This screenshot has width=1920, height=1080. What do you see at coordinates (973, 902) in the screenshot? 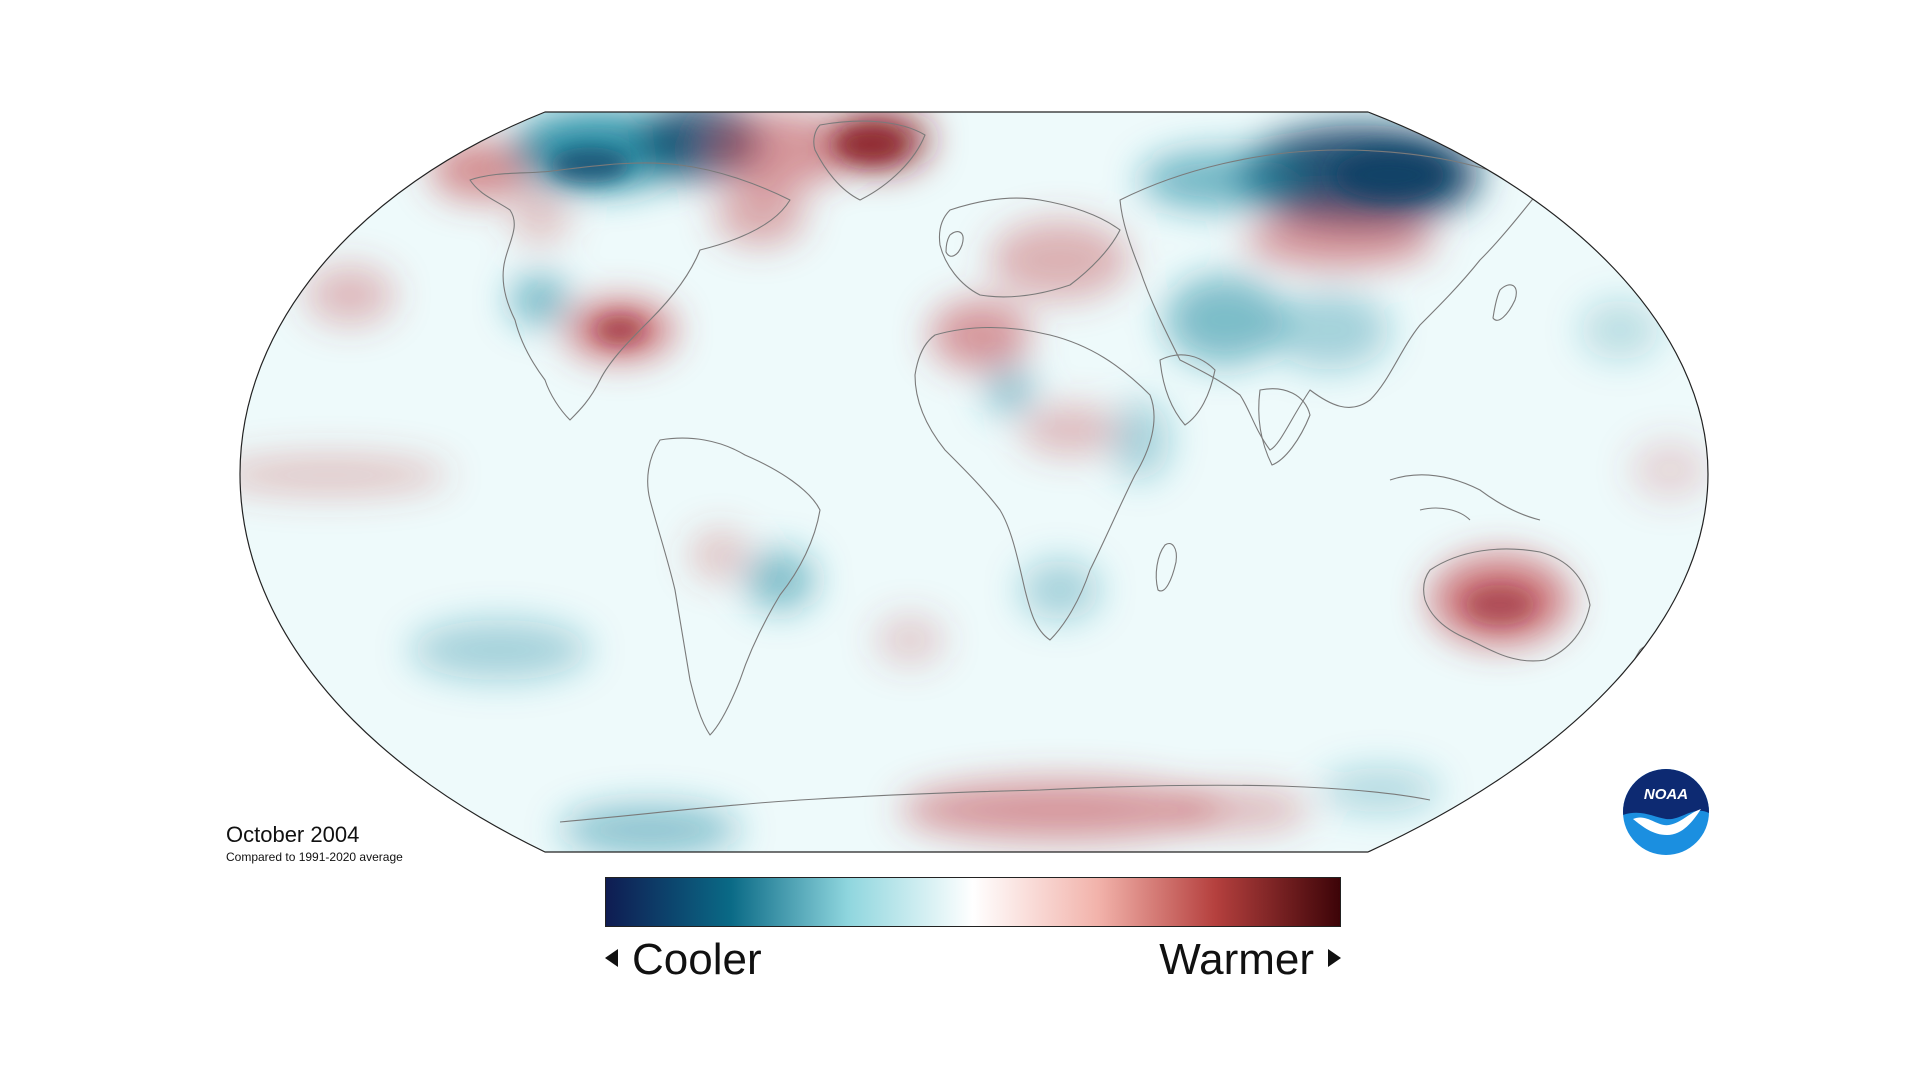
I see `temperature-colorbar` at bounding box center [973, 902].